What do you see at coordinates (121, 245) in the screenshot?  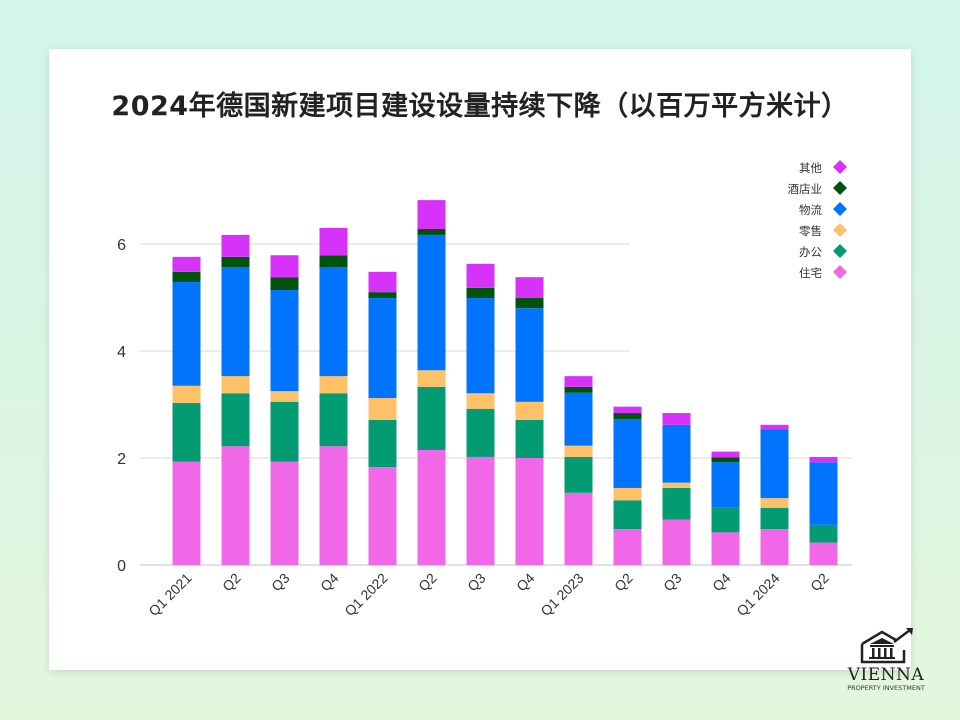 I see `y-tick-label: 6` at bounding box center [121, 245].